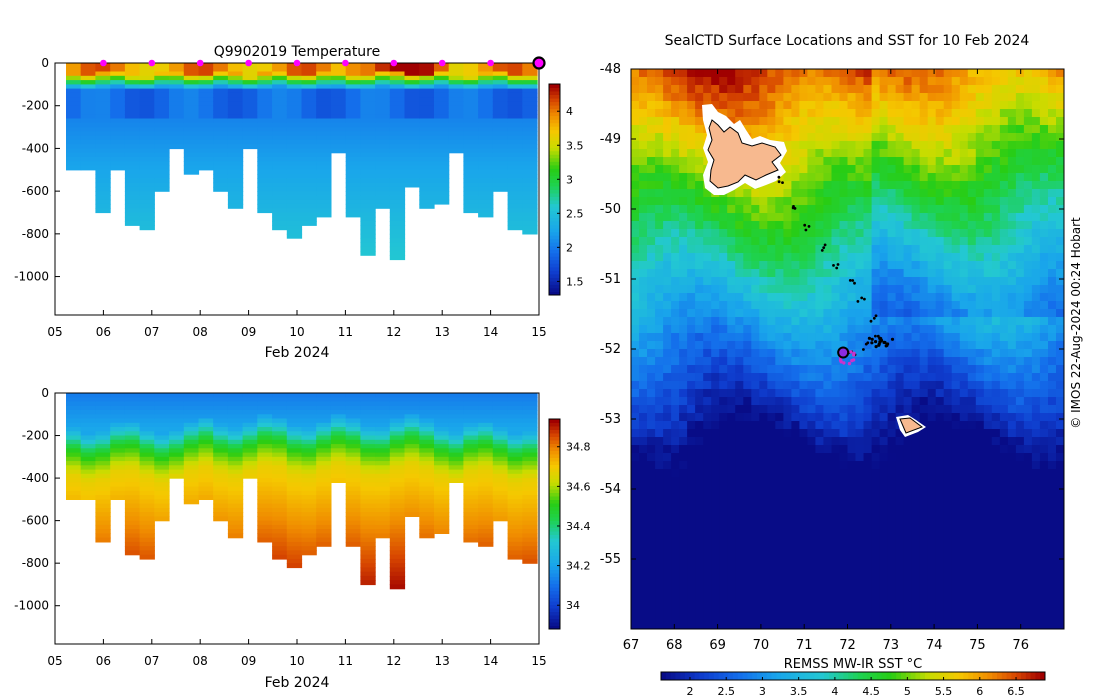 The image size is (1100, 700). I want to click on x-tick-label: 11, so click(345, 661).